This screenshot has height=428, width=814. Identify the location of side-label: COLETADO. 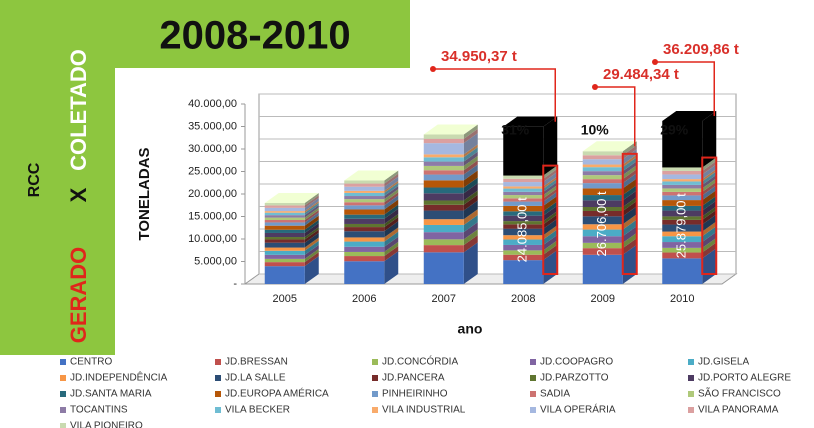
(78, 110).